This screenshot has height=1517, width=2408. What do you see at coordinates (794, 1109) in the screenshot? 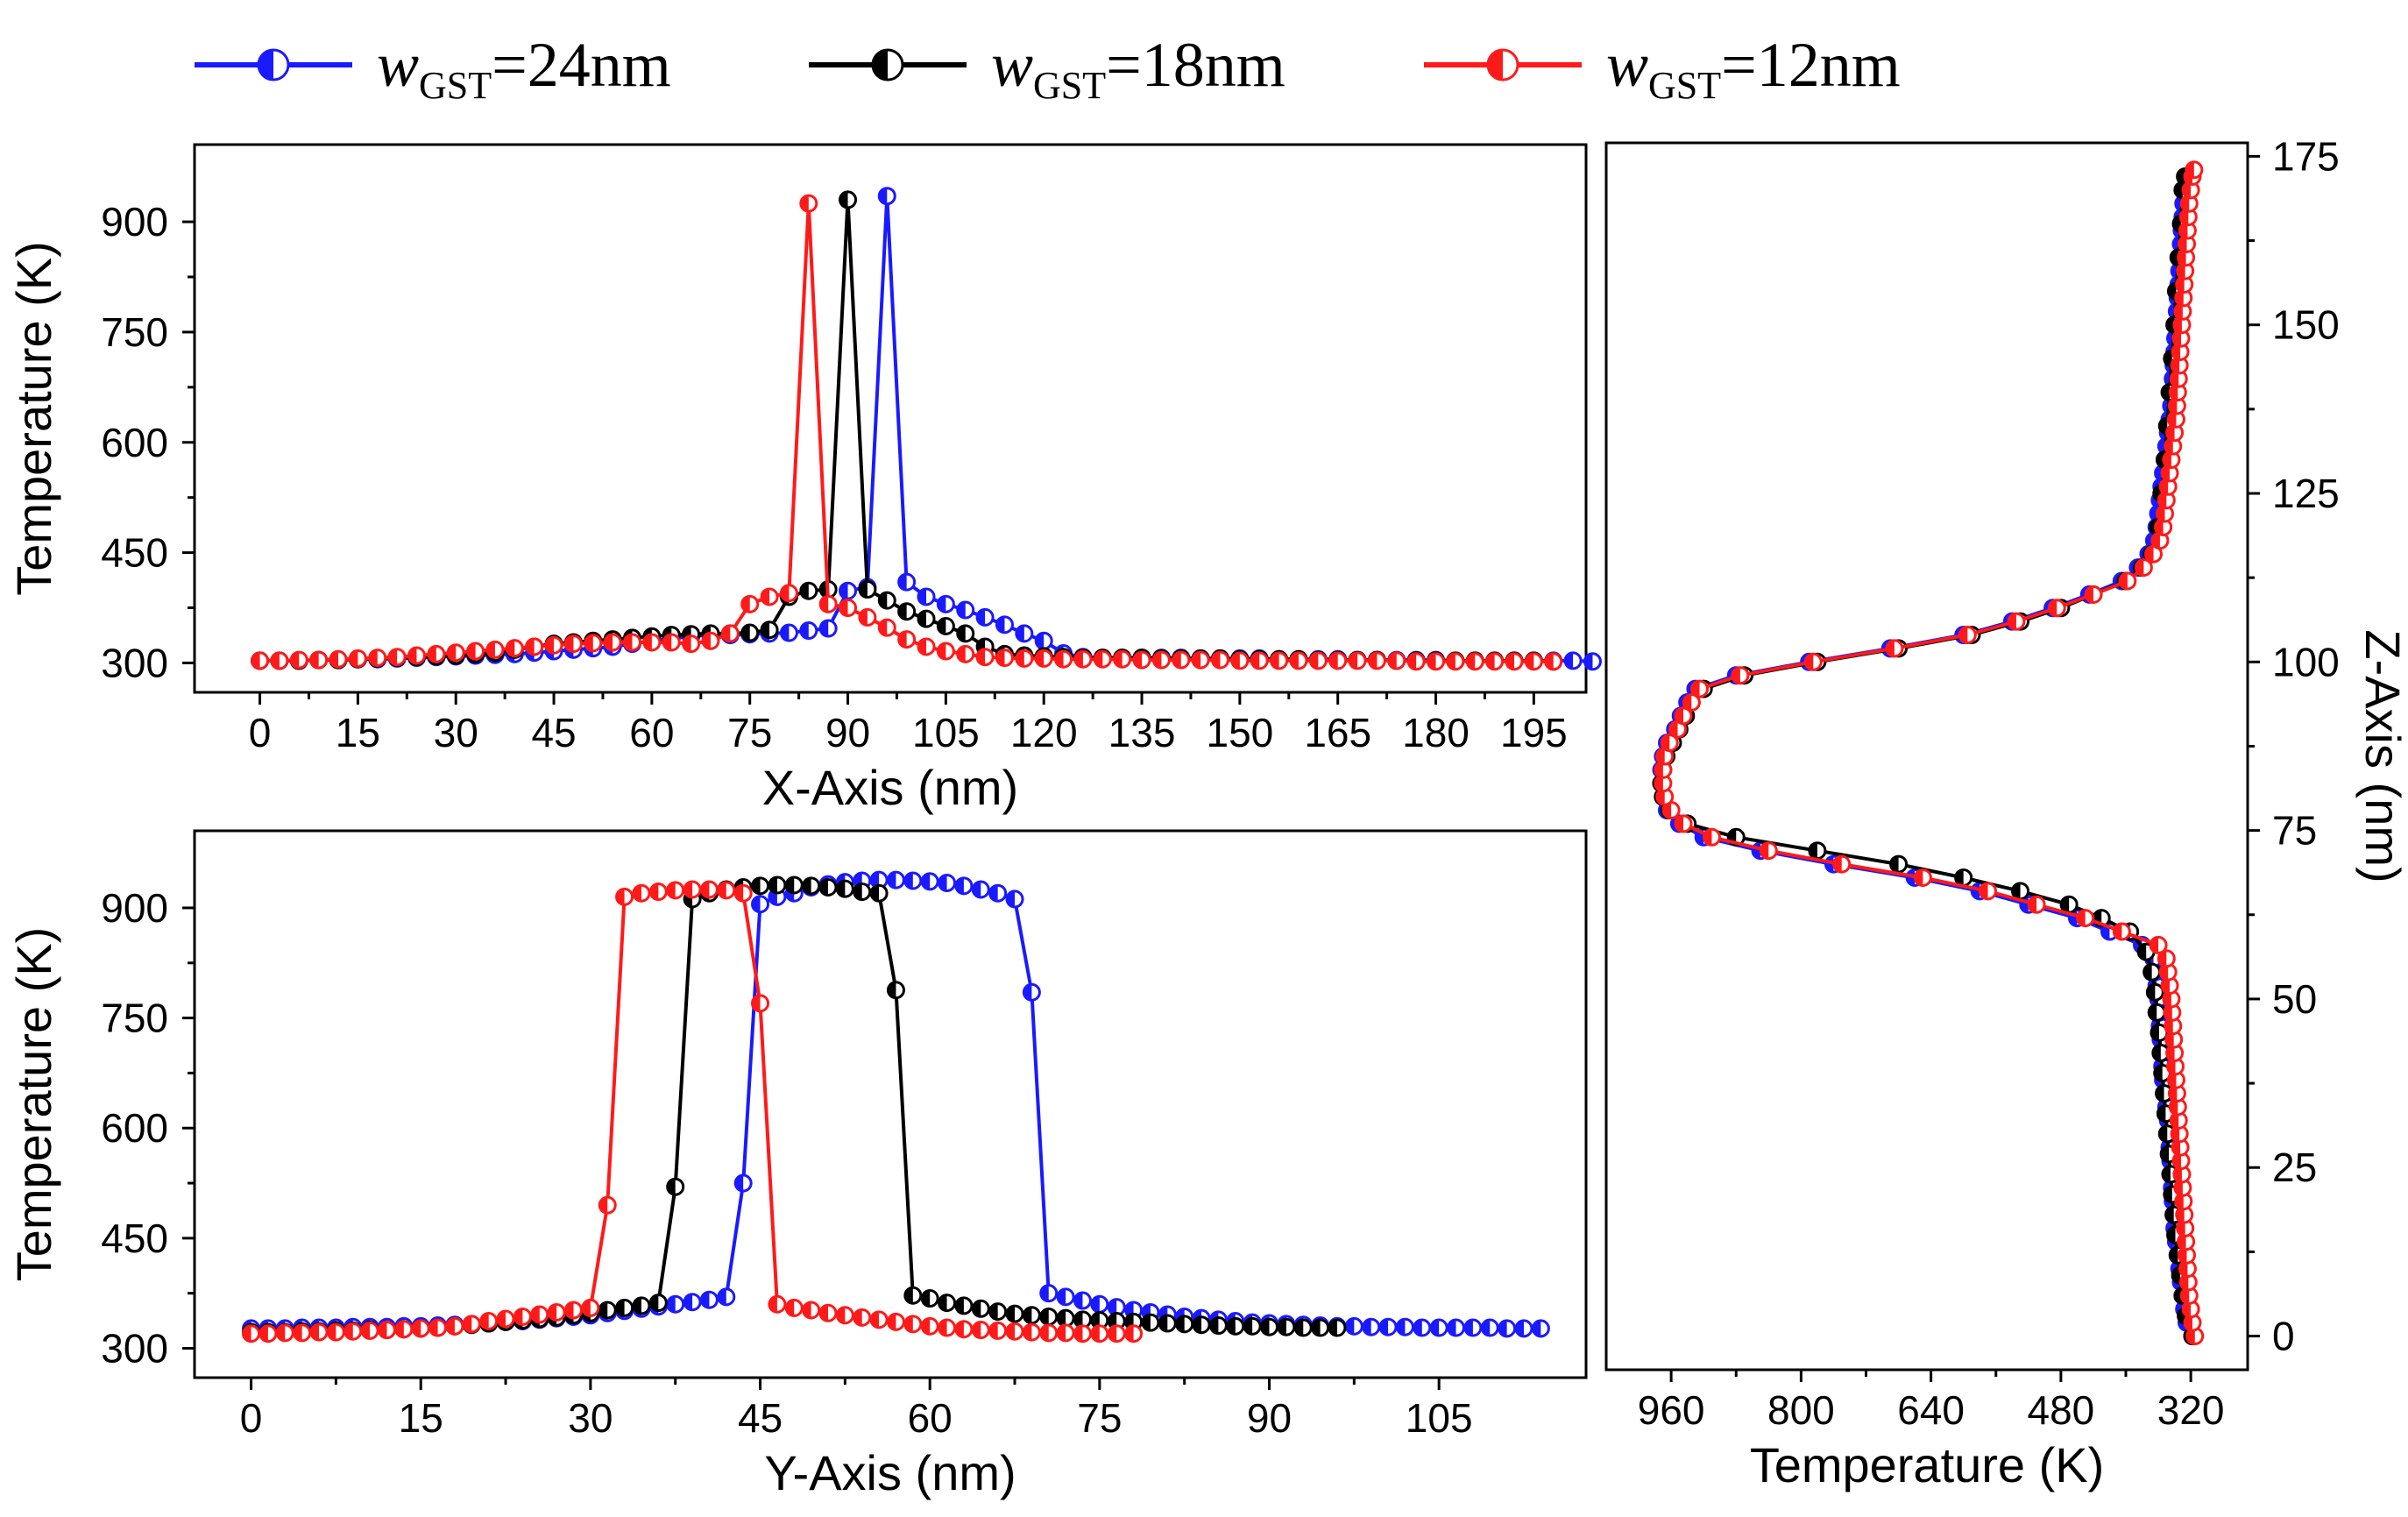
I see `series-line` at bounding box center [794, 1109].